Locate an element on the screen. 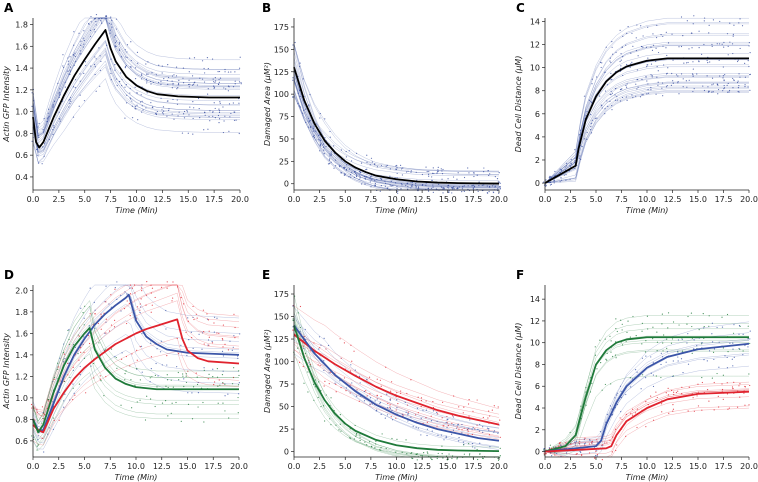 Image resolution: width=758 pixels, height=482 pixels. x-tick-label: 0.0 is located at coordinates (294, 466).